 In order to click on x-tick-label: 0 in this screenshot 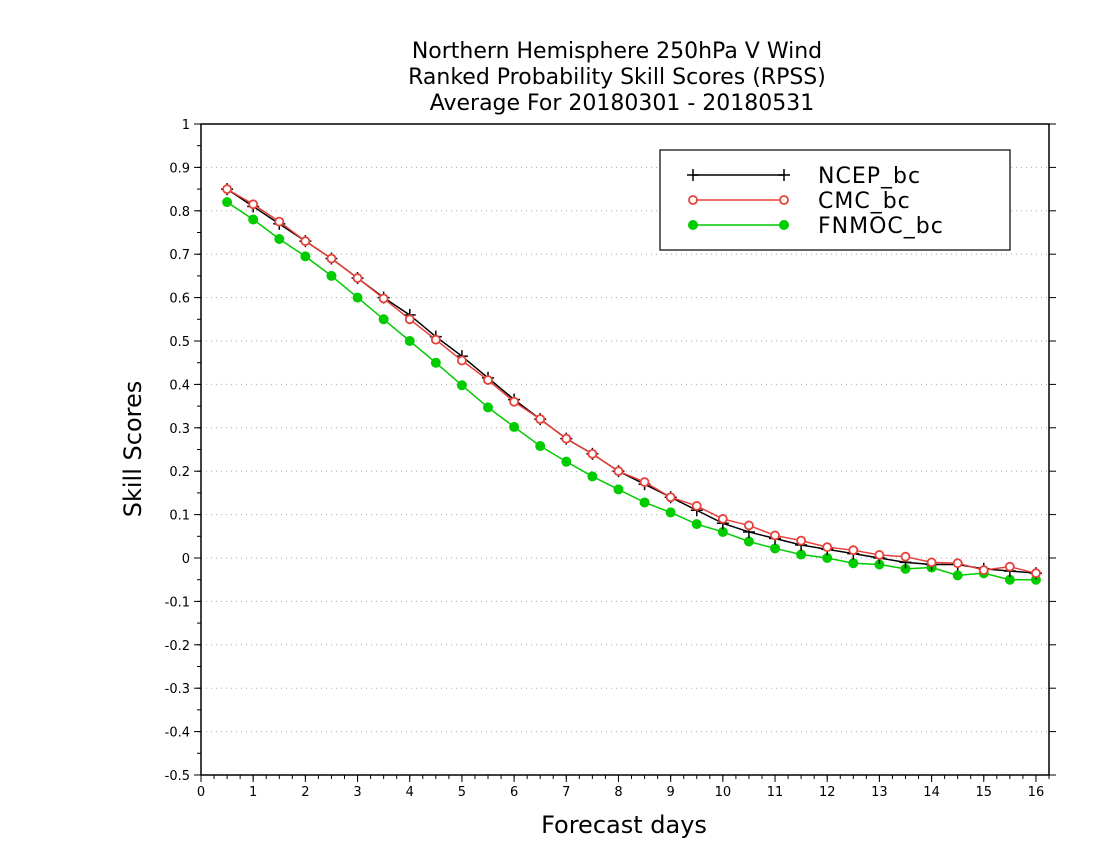, I will do `click(201, 792)`.